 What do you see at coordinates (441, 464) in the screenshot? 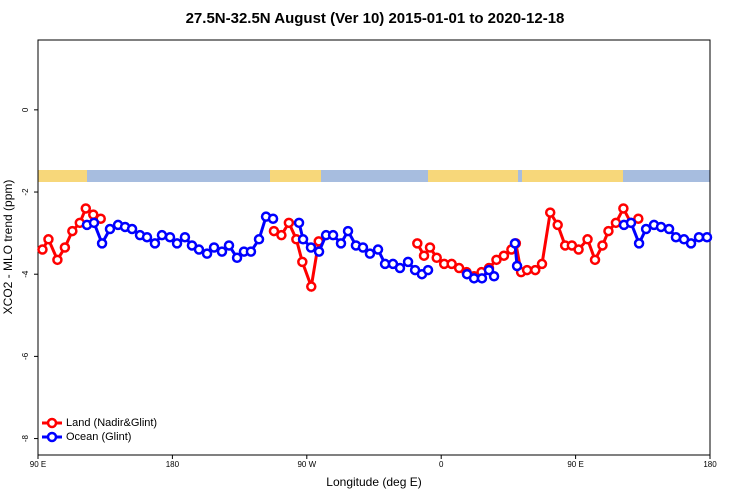
I see `x-tick-label: 0` at bounding box center [441, 464].